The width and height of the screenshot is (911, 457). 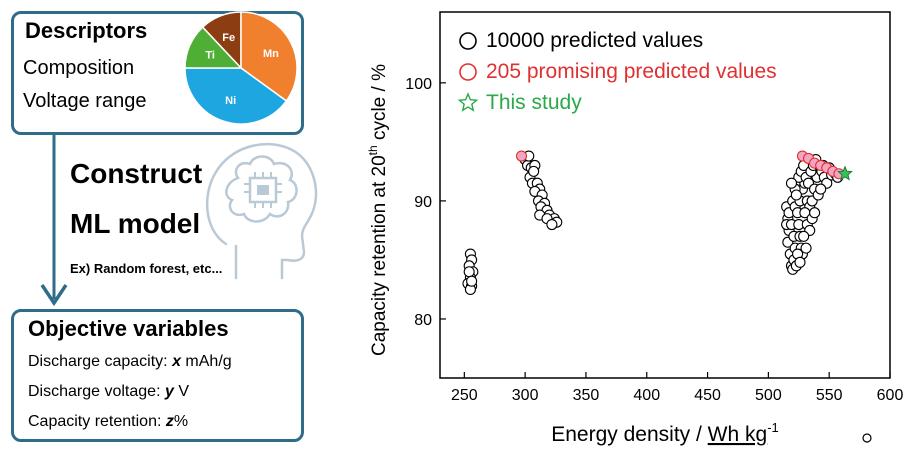 What do you see at coordinates (829, 395) in the screenshot?
I see `x-tick-label-550: 550` at bounding box center [829, 395].